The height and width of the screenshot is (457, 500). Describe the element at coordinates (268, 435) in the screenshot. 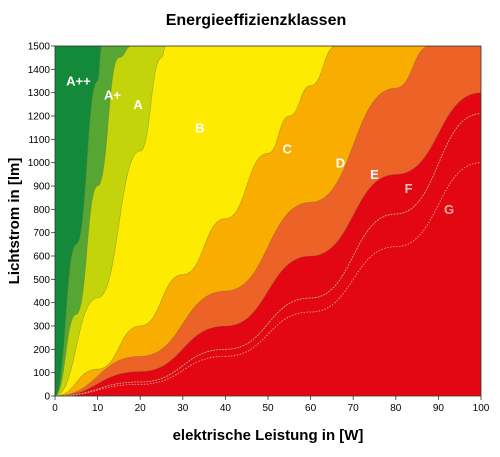

I see `x-axis-label: elektrische Leistung in [W]` at that location.